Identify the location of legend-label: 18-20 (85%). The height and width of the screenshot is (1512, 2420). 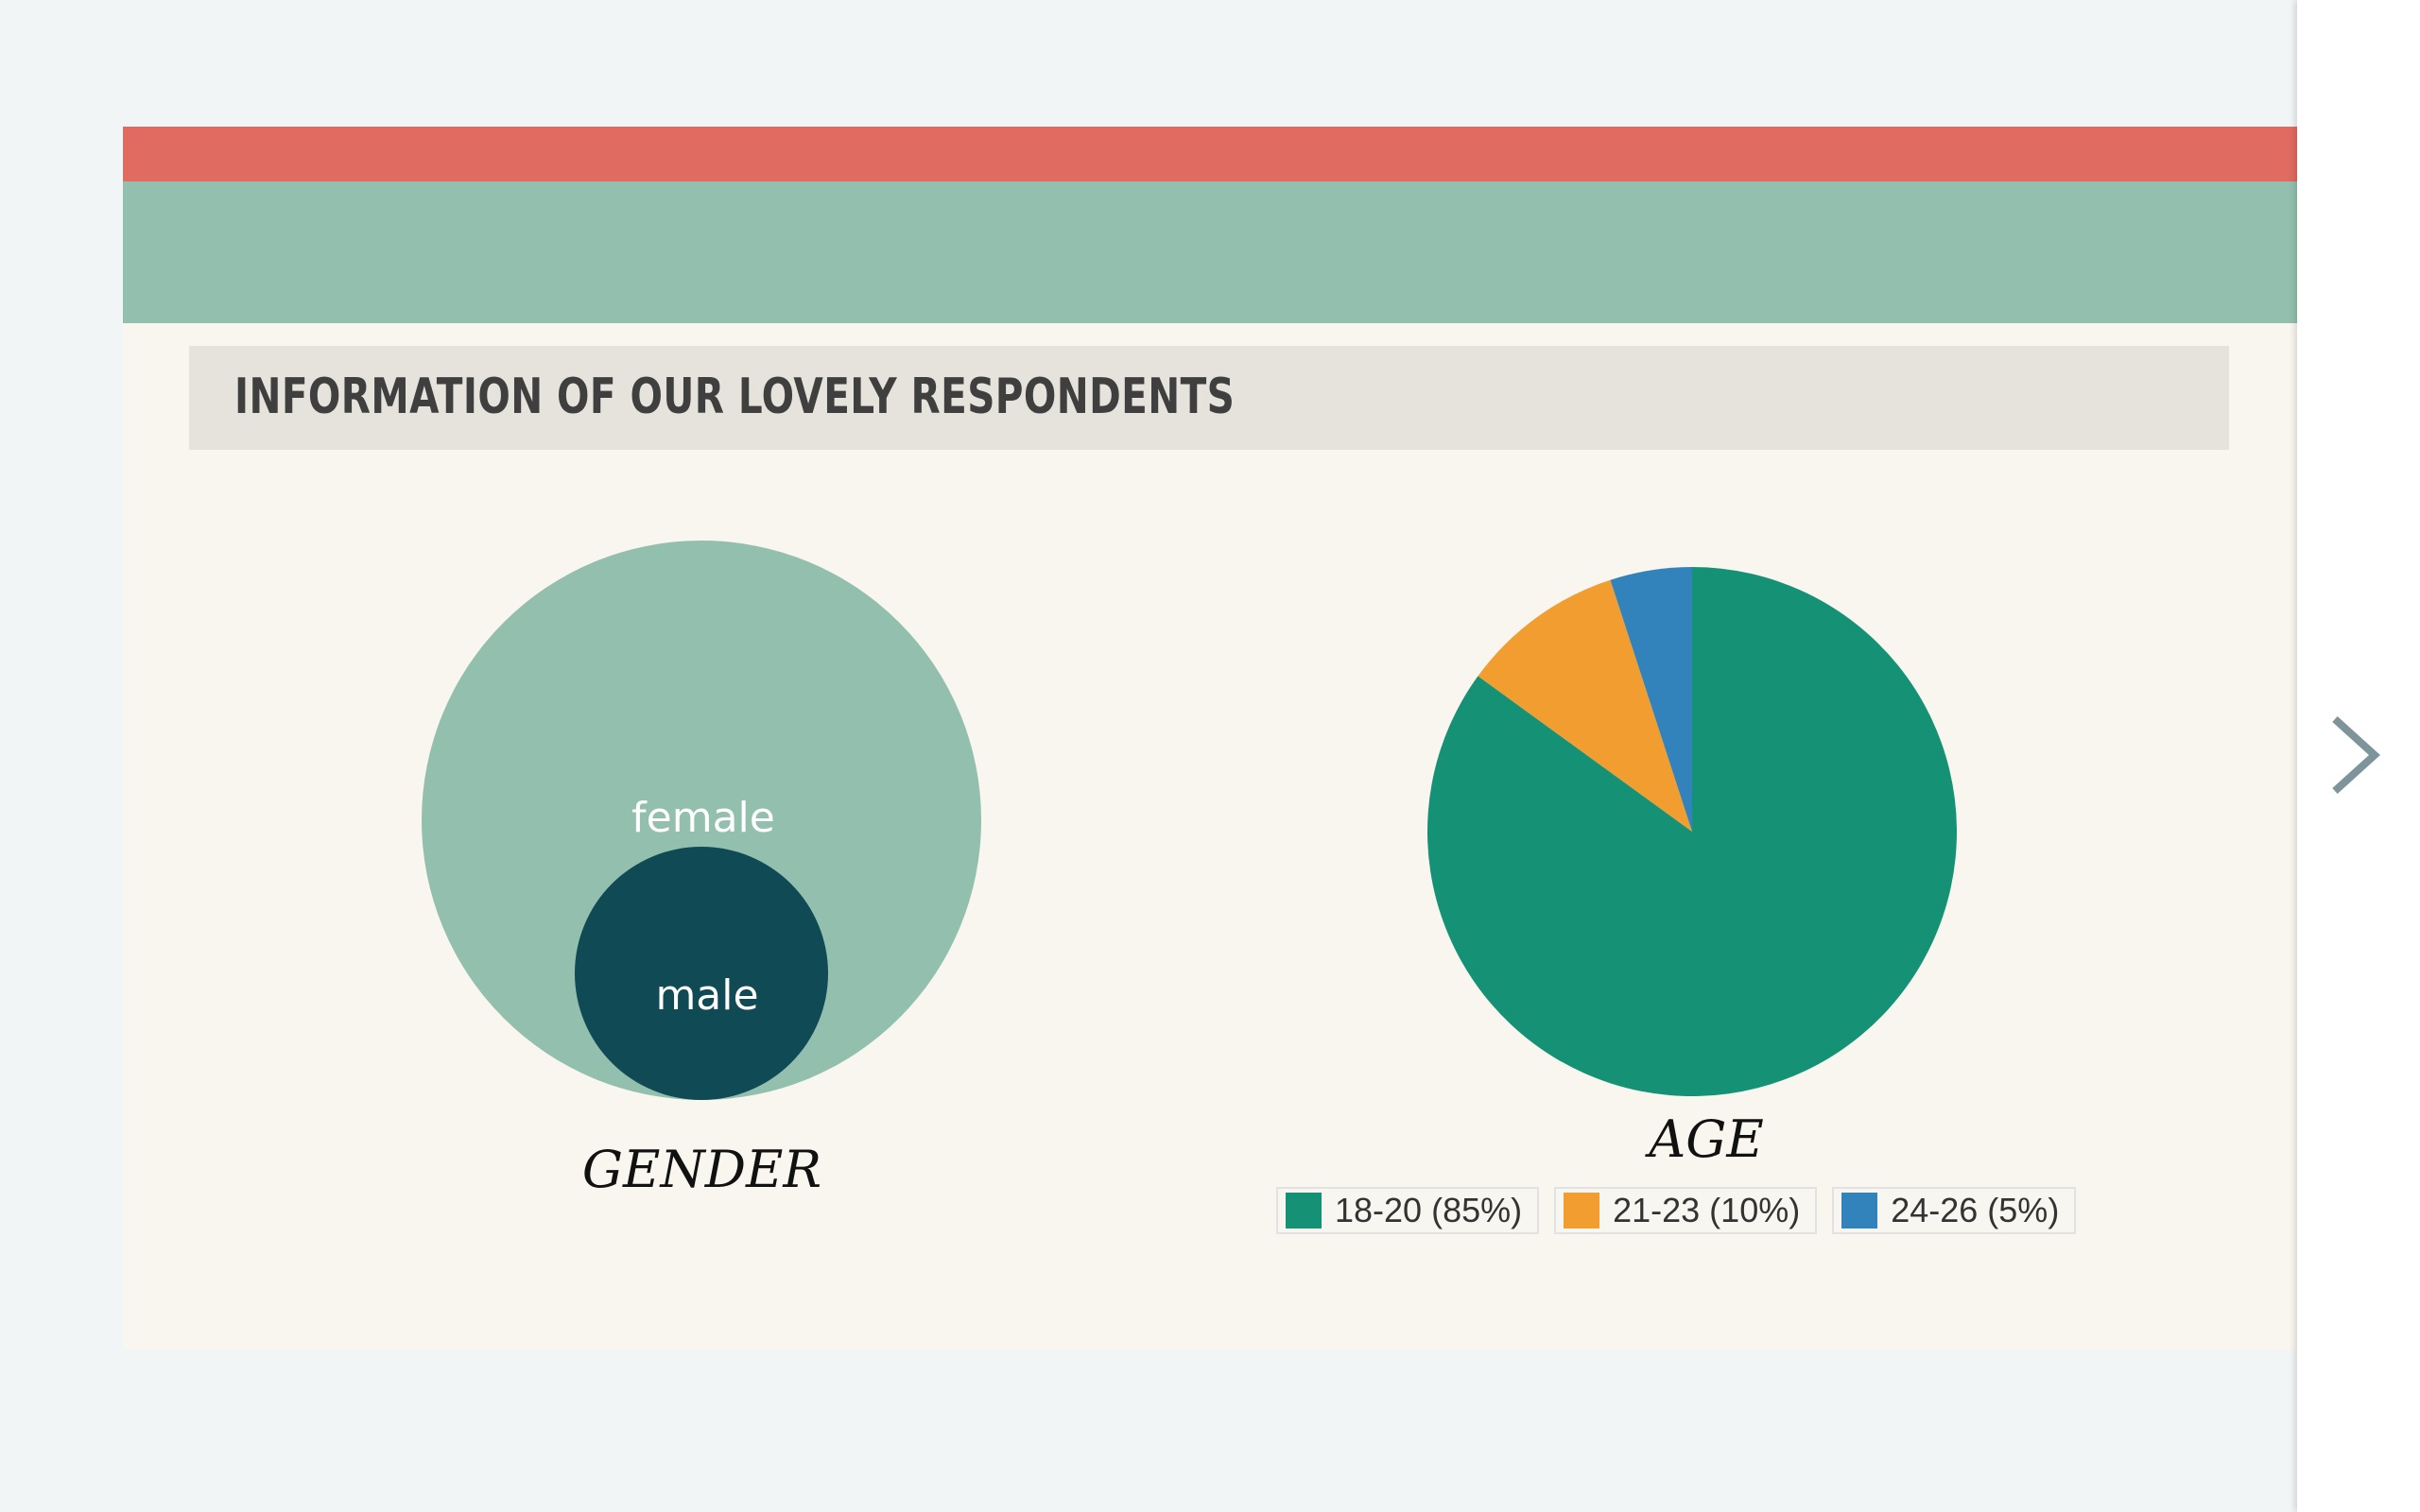
(1429, 1210).